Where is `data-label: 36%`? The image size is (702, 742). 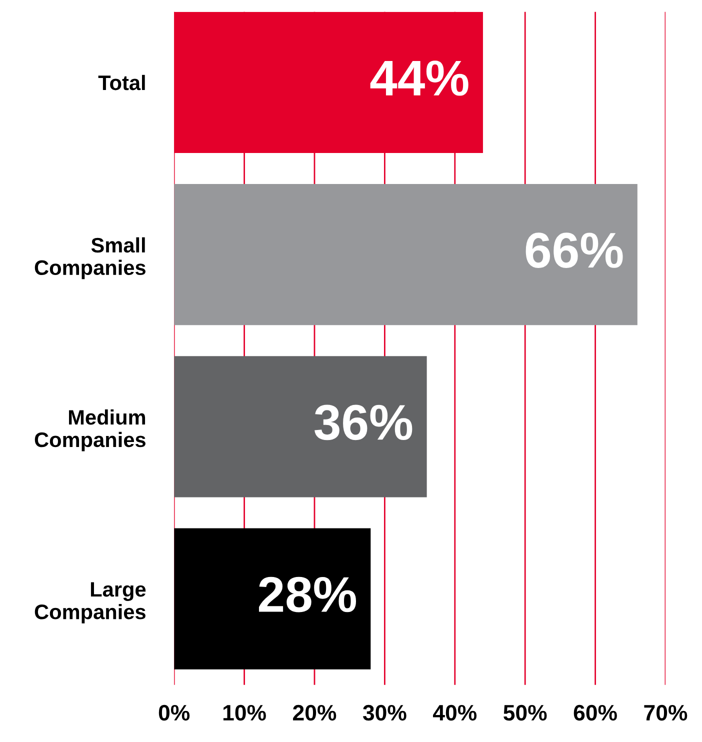
data-label: 36% is located at coordinates (363, 422).